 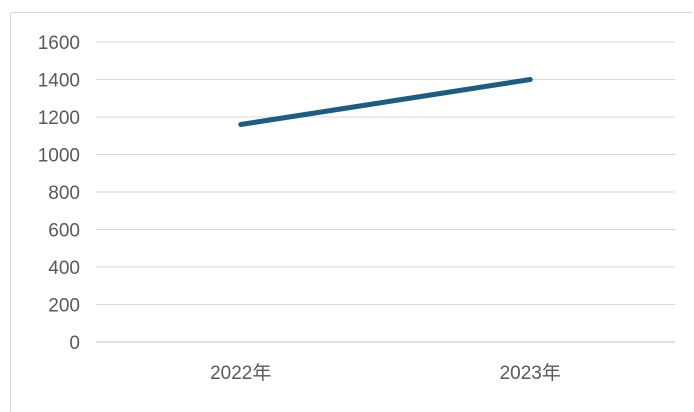 What do you see at coordinates (64, 268) in the screenshot?
I see `y-tick-label: 400` at bounding box center [64, 268].